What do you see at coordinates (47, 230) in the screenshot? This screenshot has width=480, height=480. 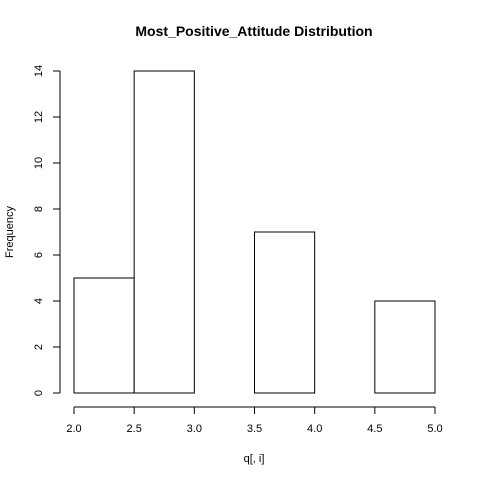 I see `y-axis: 0 2 4 6 8 10 12 14` at bounding box center [47, 230].